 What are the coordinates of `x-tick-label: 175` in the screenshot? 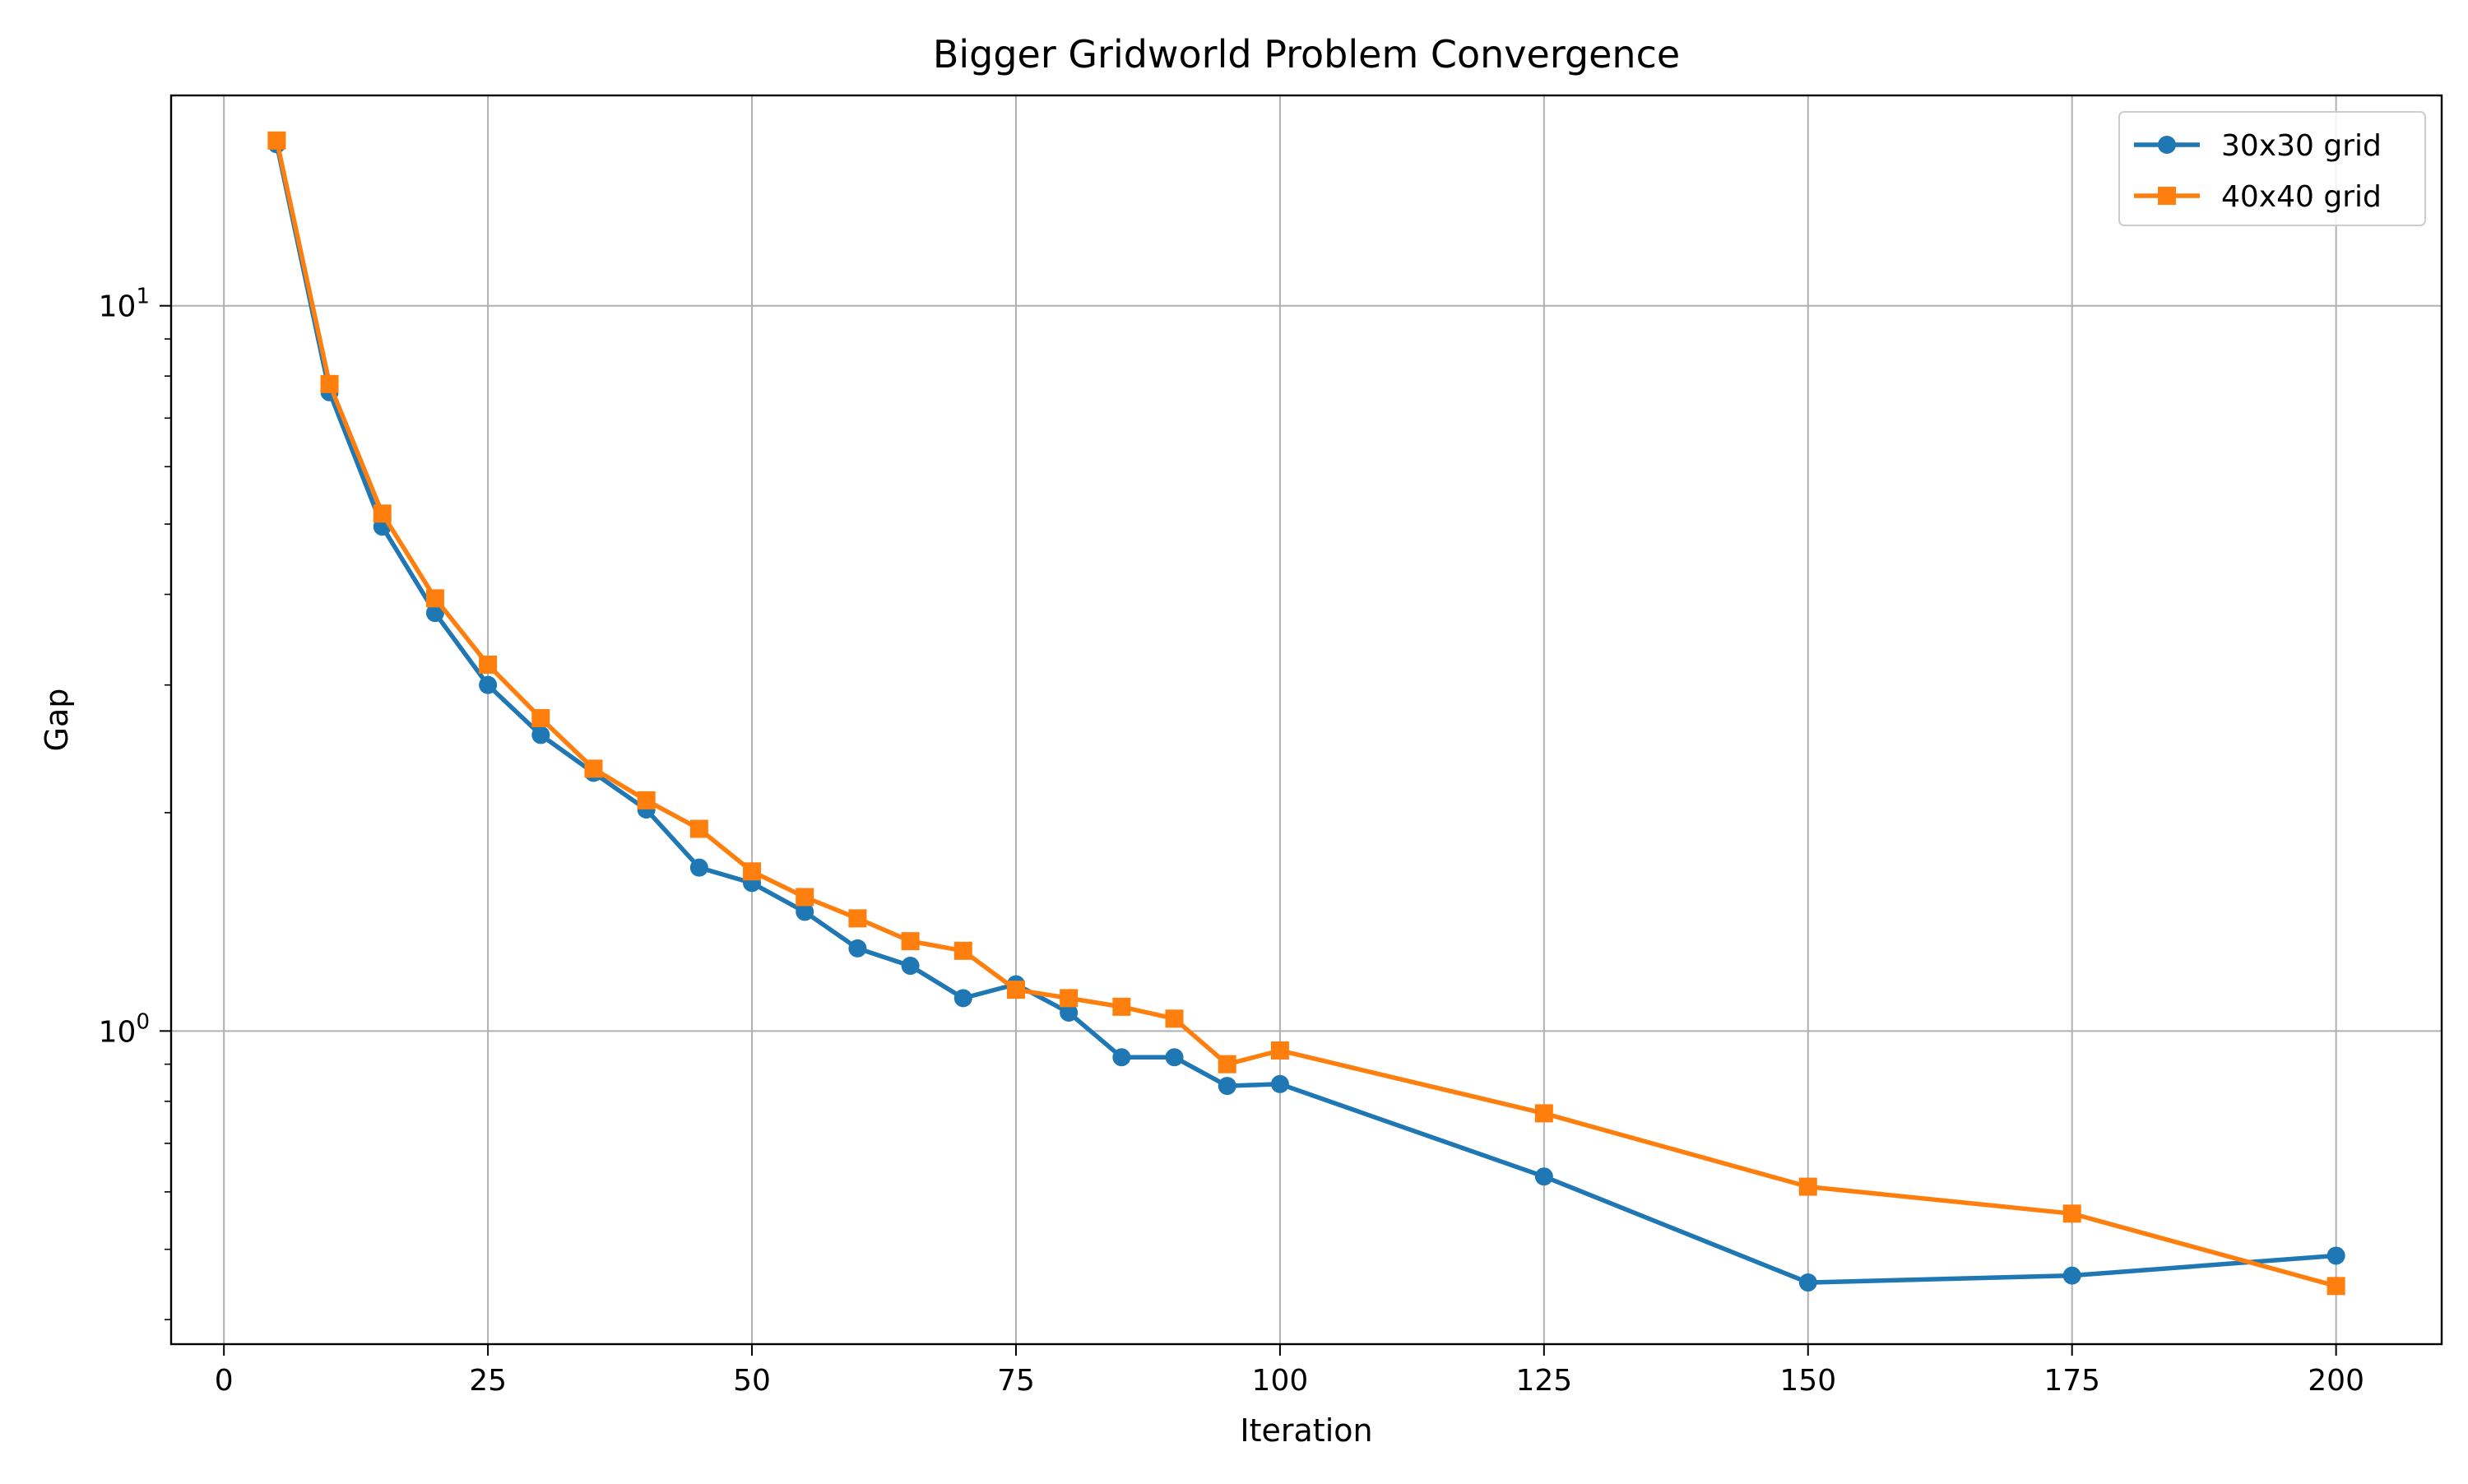 It's located at (2072, 1381).